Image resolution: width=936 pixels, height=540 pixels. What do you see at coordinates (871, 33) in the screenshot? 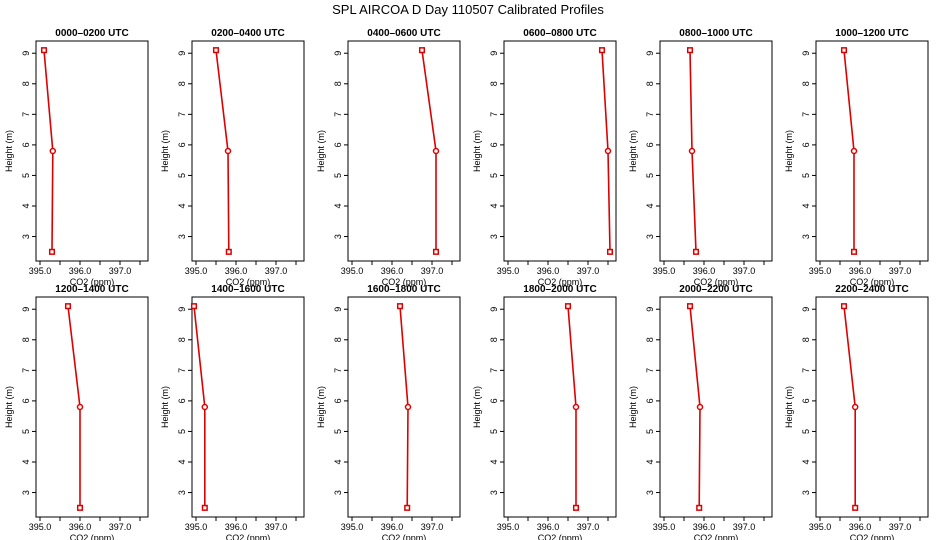
I see `panel-title: 1000–1200 UTC` at bounding box center [871, 33].